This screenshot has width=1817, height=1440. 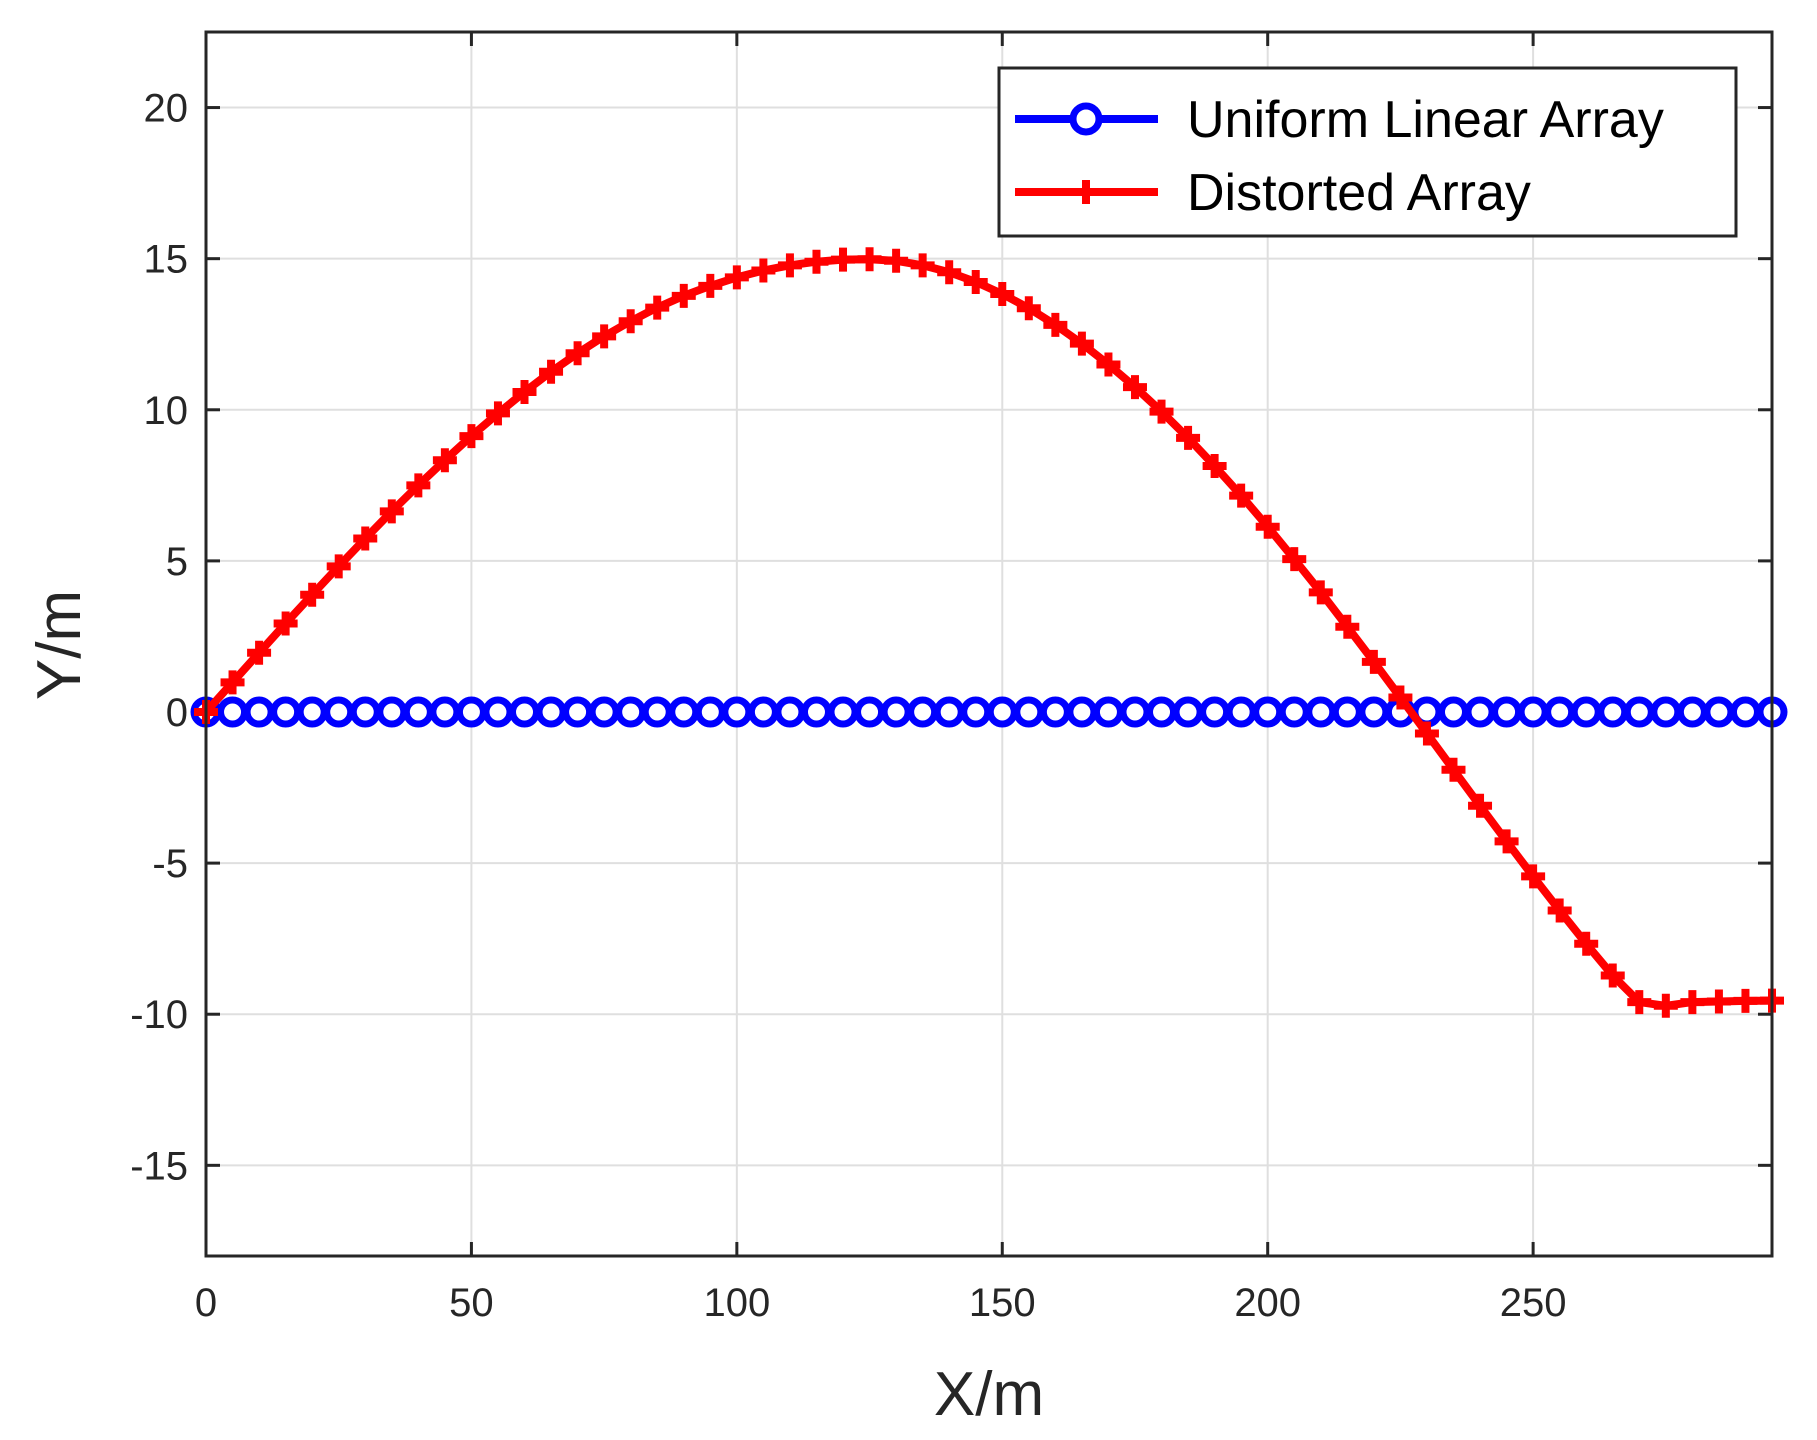 I want to click on y-tick-label: -10, so click(x=159, y=1015).